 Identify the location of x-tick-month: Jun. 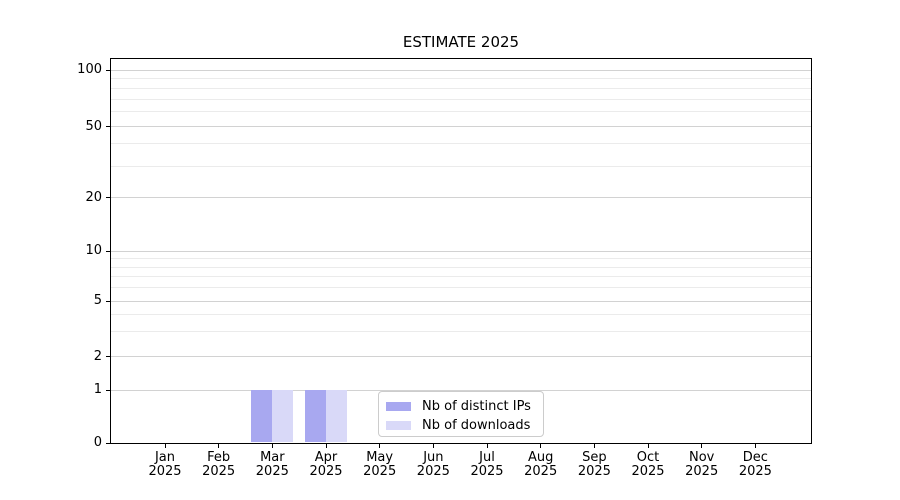
(433, 457).